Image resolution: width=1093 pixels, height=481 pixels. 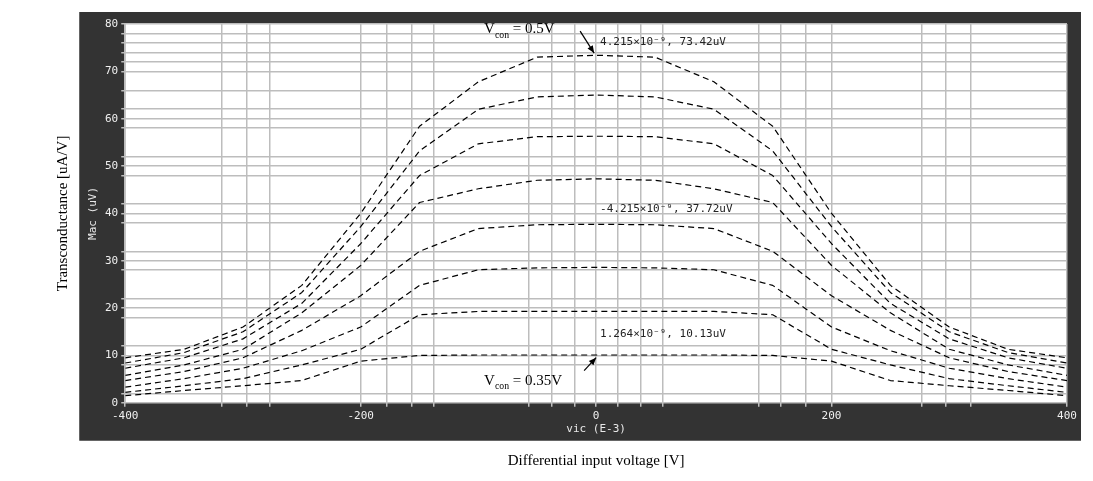 What do you see at coordinates (112, 23) in the screenshot?
I see `y-tick-label: 80` at bounding box center [112, 23].